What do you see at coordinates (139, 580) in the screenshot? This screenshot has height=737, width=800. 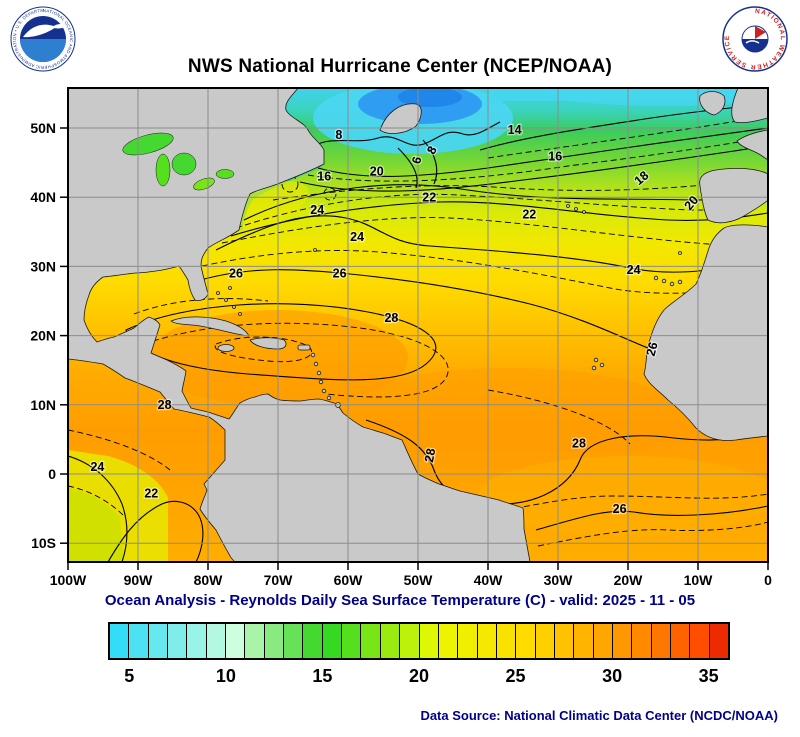 I see `x-axis-tick-label: 90W` at bounding box center [139, 580].